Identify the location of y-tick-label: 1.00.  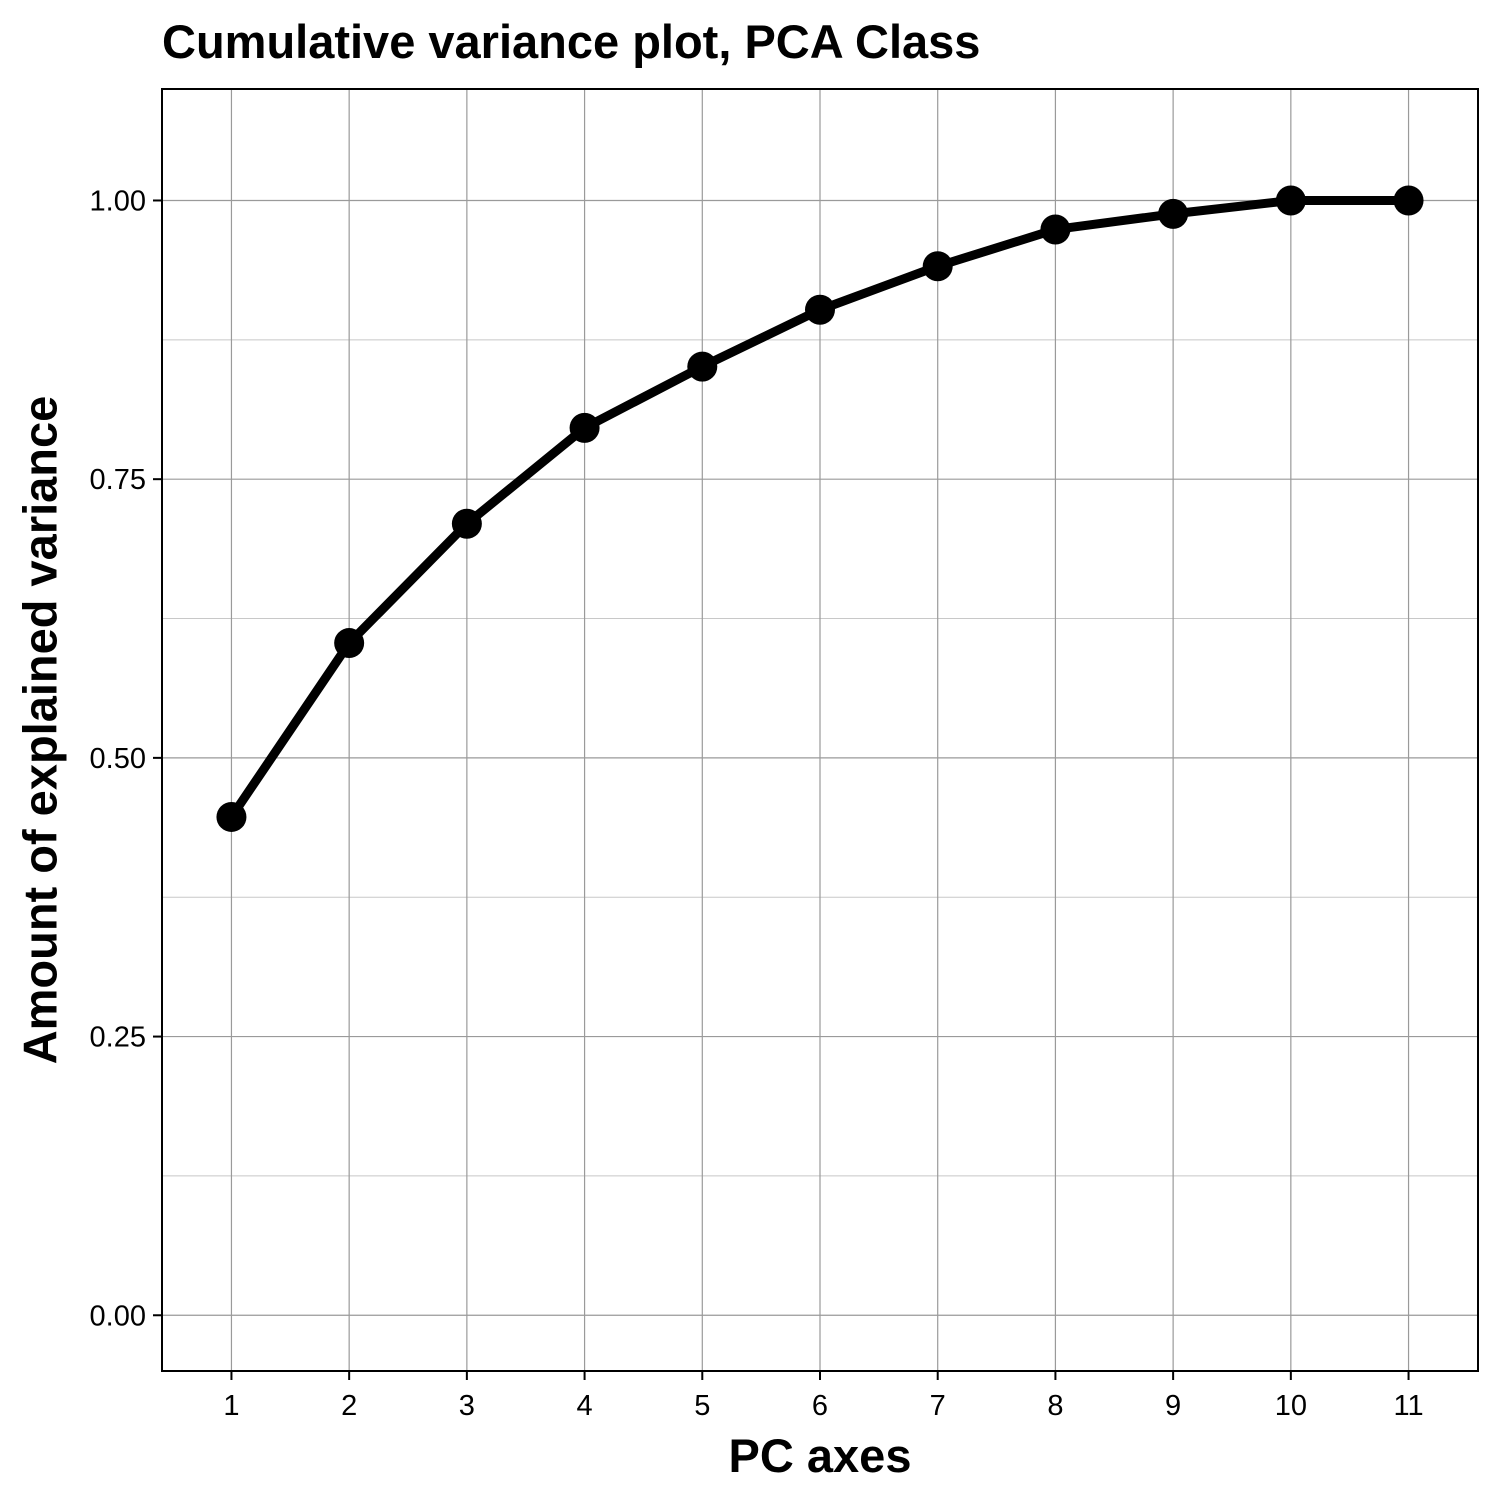
(118, 201).